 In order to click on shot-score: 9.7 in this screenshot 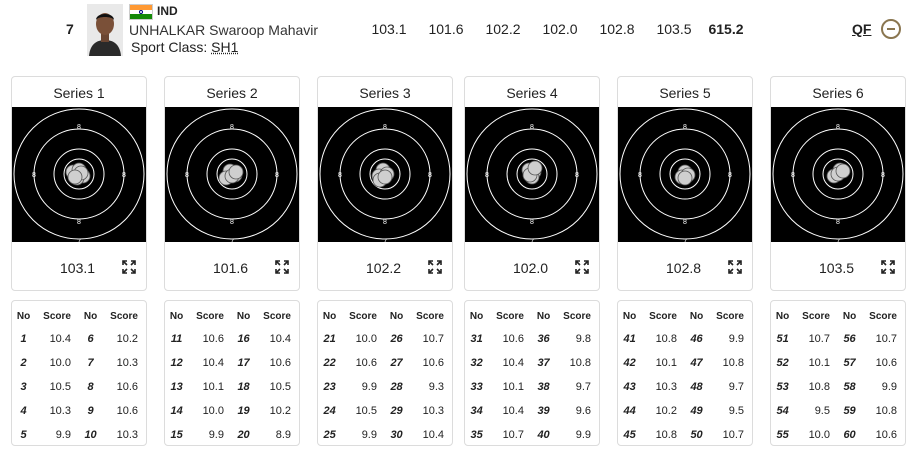, I will do `click(583, 387)`.